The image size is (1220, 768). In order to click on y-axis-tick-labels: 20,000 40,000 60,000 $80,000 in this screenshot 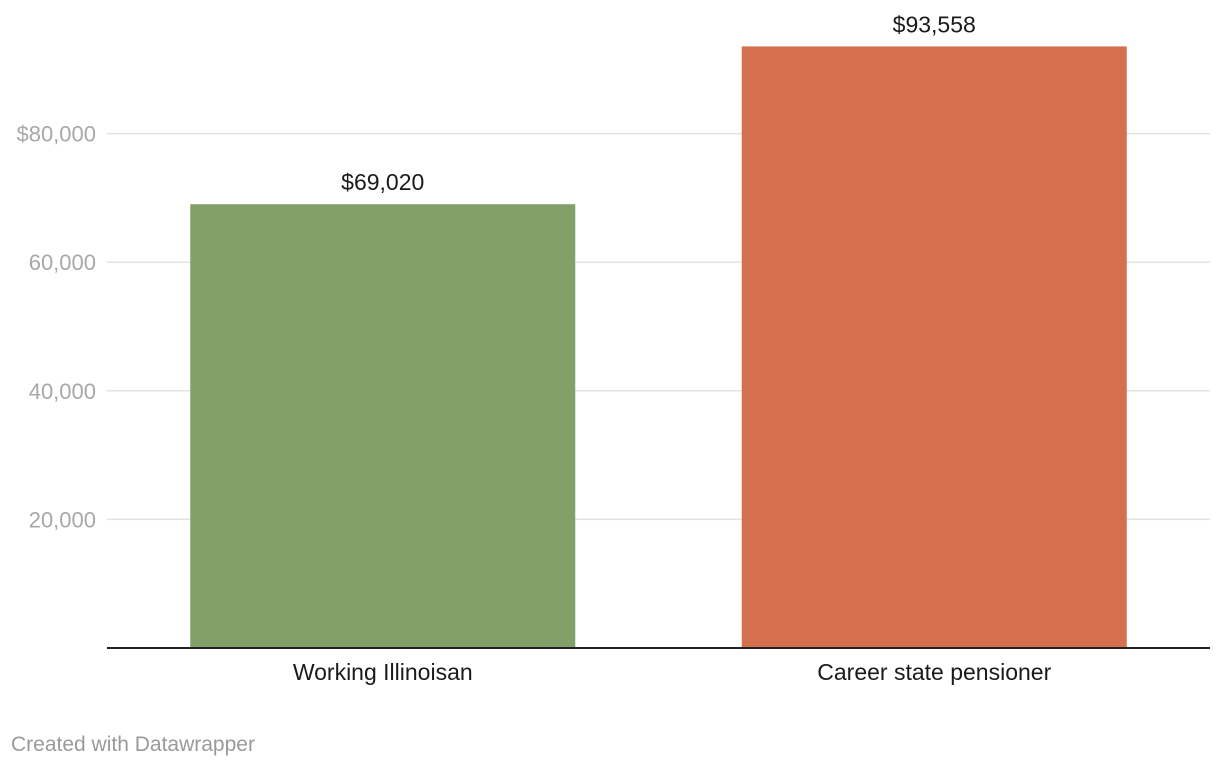, I will do `click(56, 327)`.